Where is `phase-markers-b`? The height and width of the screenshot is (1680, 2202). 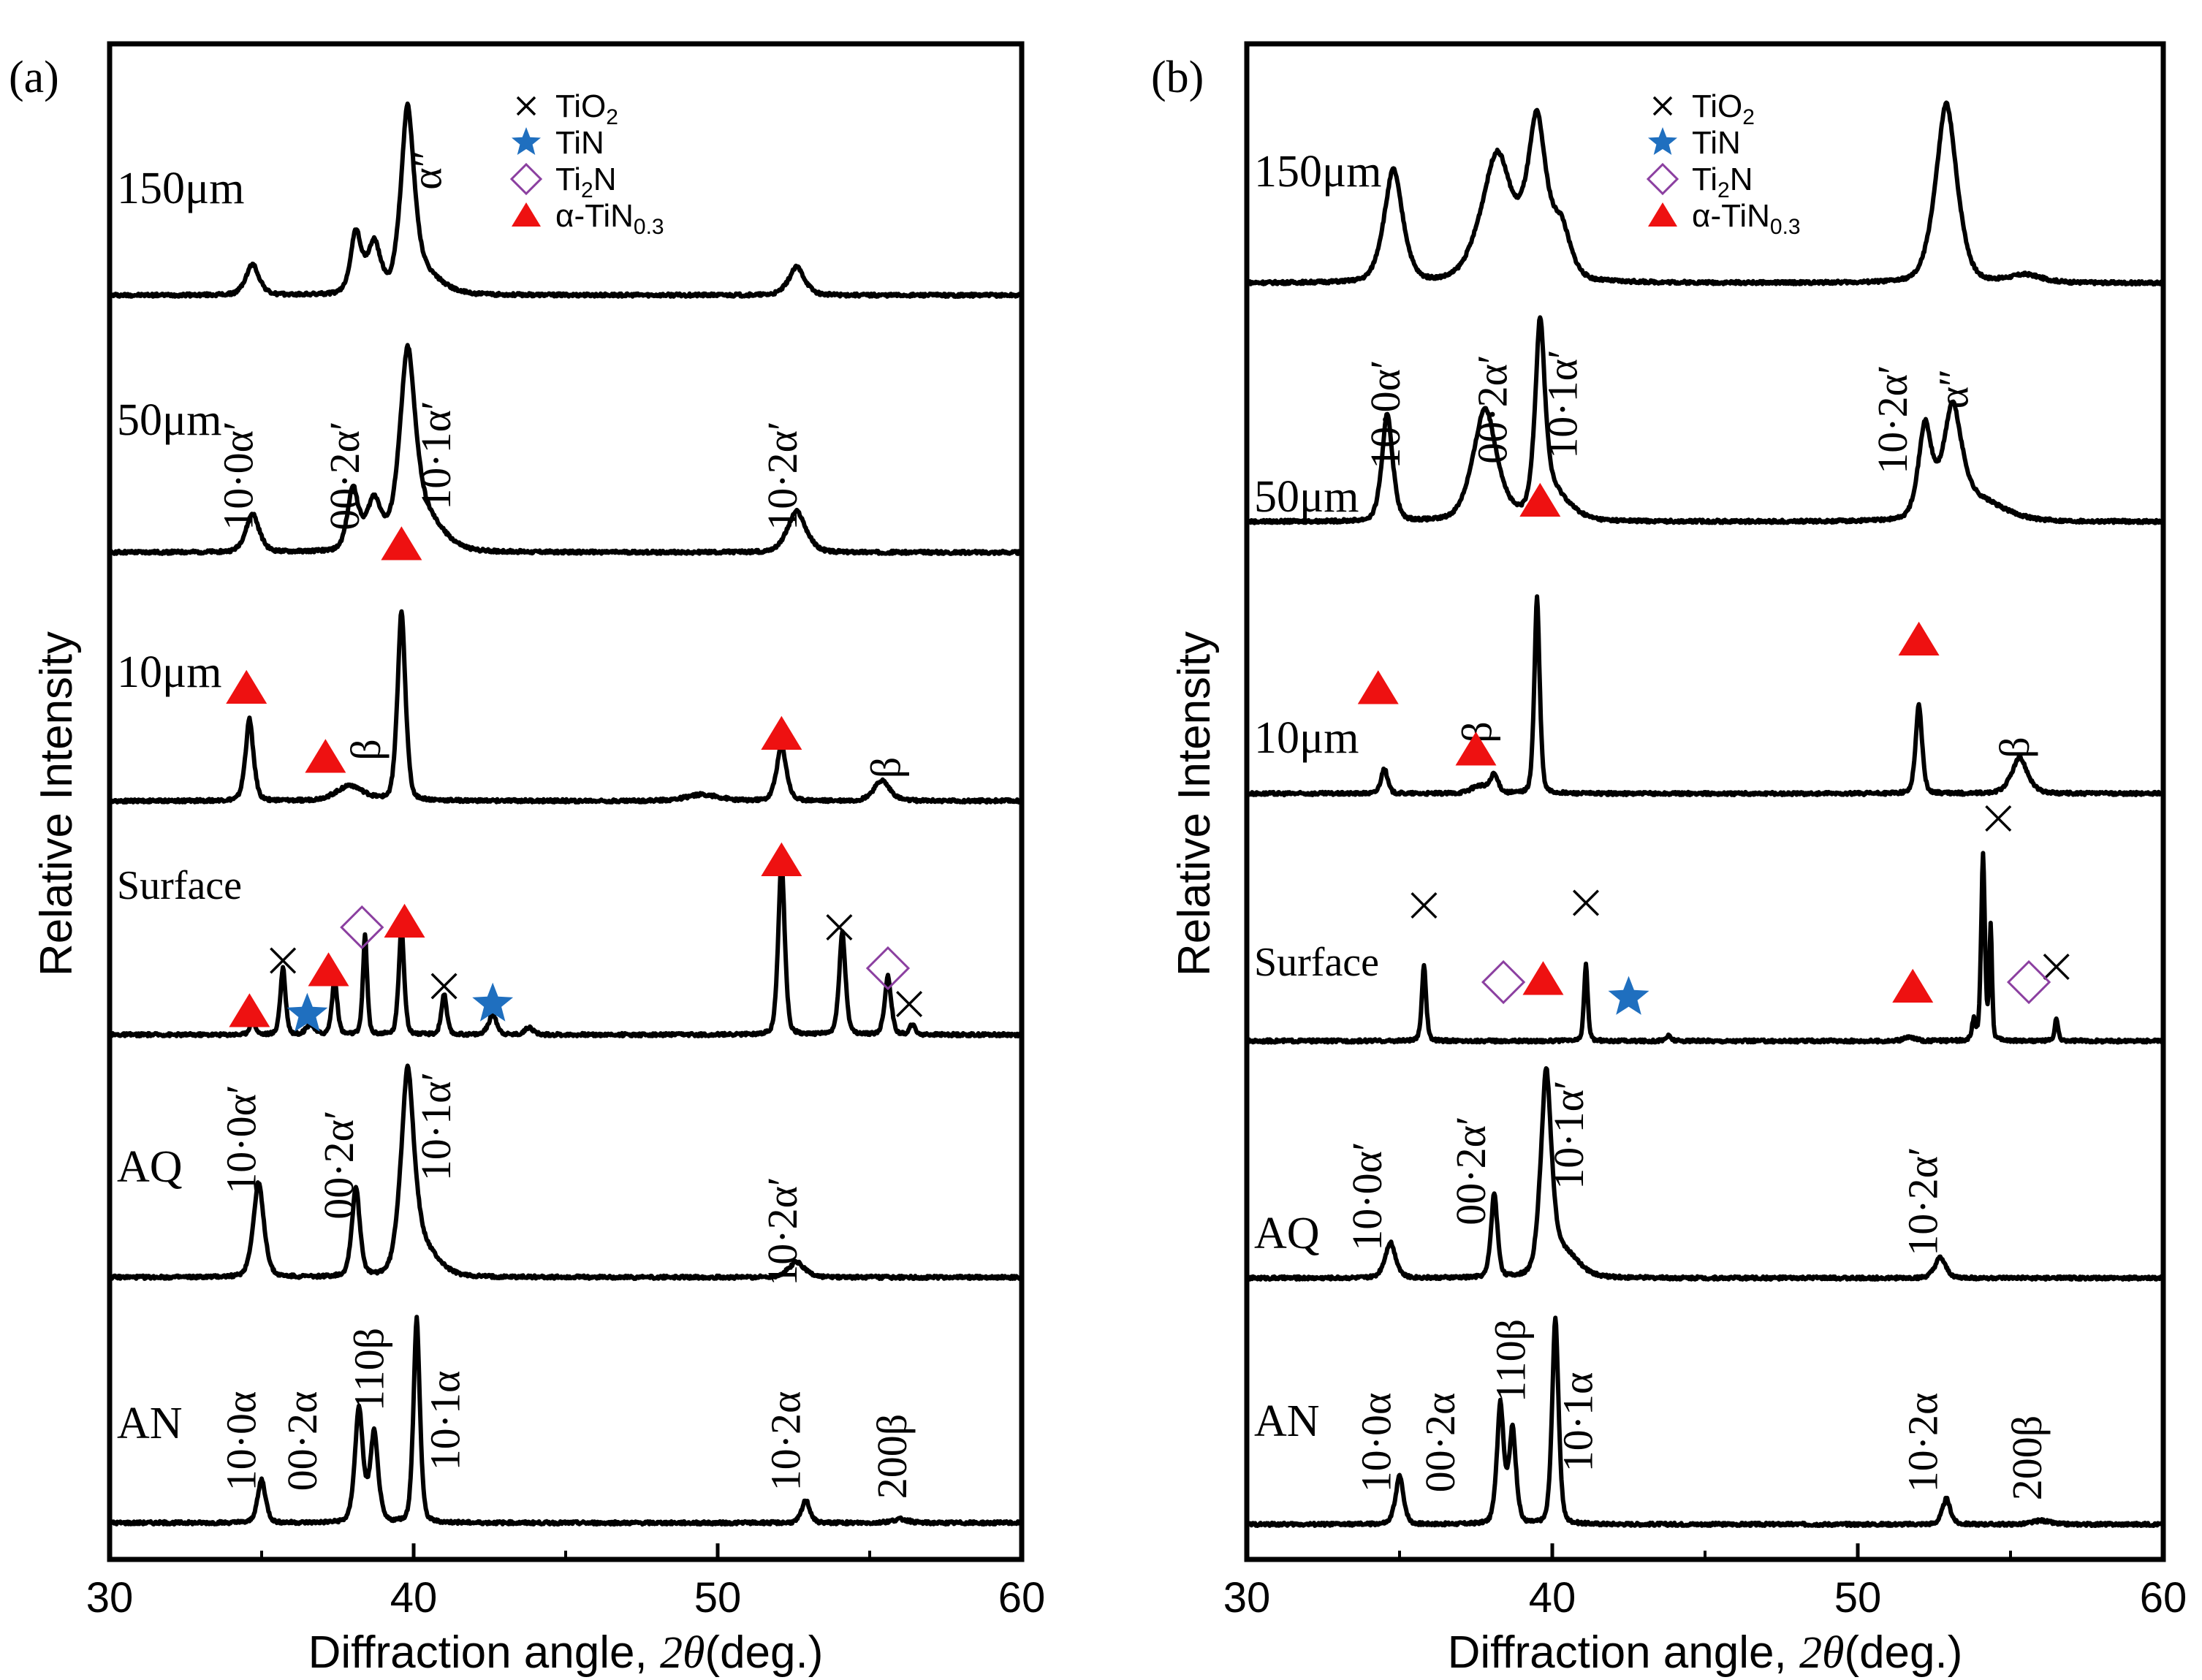
phase-markers-b is located at coordinates (1713, 748).